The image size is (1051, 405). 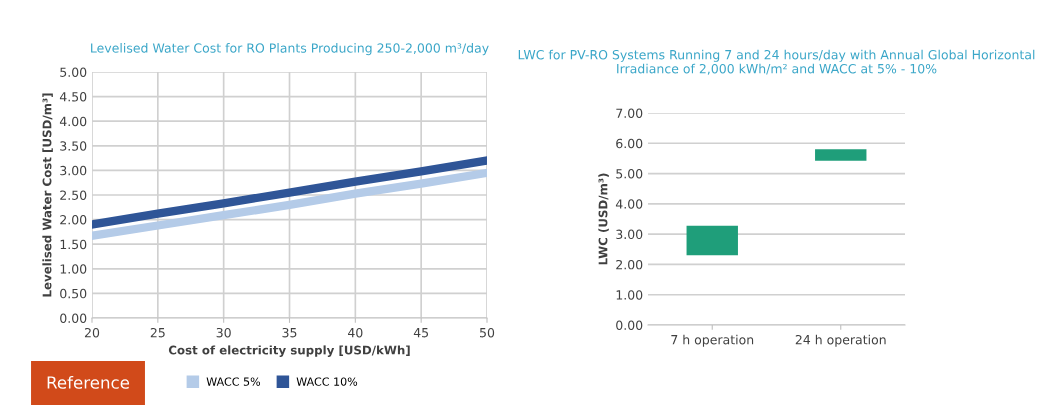 What do you see at coordinates (92, 332) in the screenshot?
I see `x-tick-label: 20` at bounding box center [92, 332].